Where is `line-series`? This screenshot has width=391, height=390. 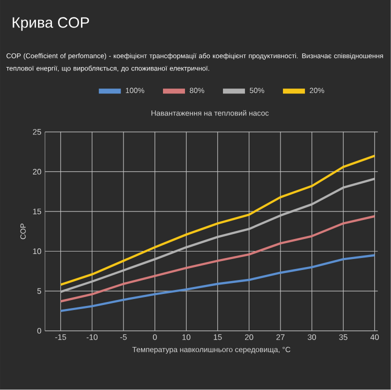 line-series is located at coordinates (218, 283).